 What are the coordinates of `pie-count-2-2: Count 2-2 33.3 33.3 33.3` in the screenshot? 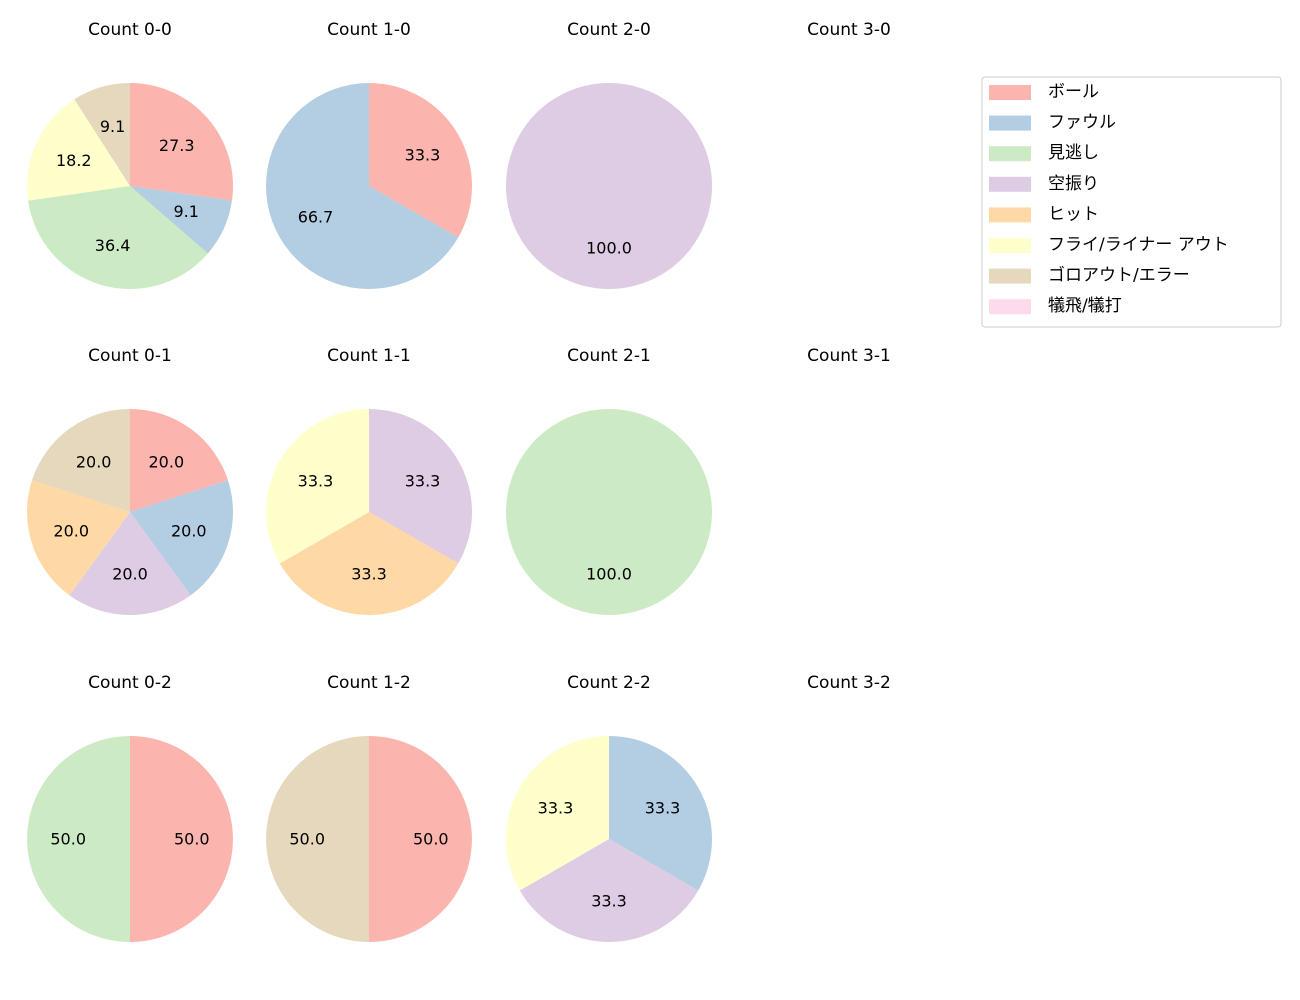 It's located at (609, 807).